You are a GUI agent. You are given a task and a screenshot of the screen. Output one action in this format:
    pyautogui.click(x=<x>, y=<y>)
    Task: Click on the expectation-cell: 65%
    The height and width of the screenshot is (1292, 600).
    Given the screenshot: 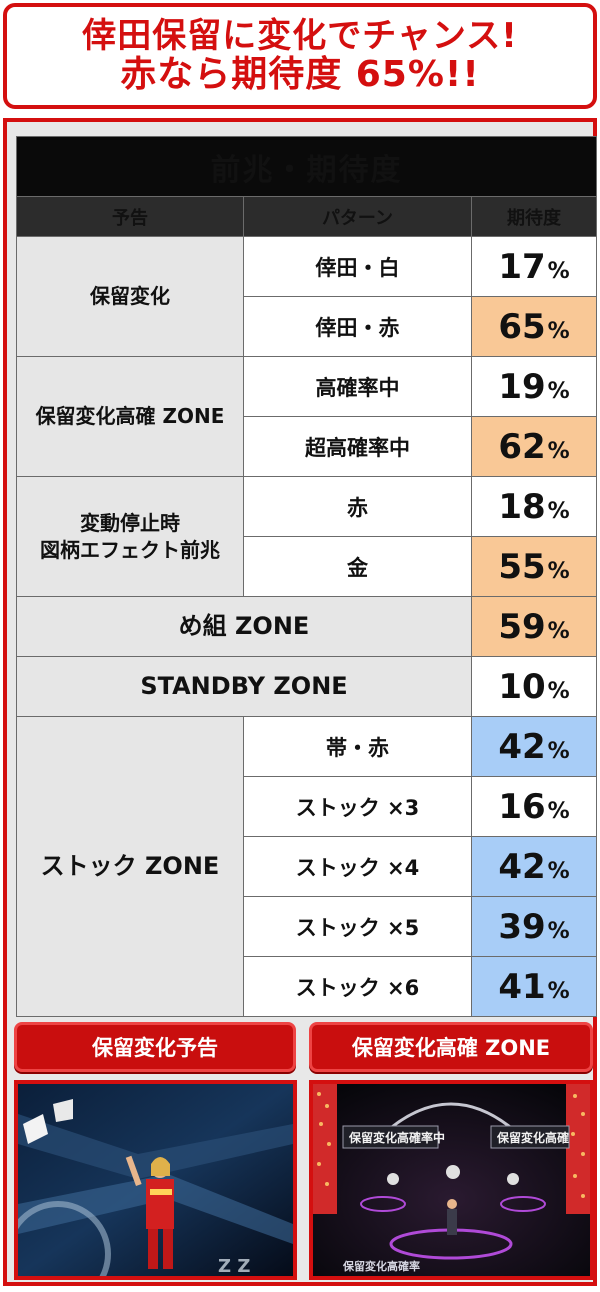 What is the action you would take?
    pyautogui.click(x=534, y=326)
    